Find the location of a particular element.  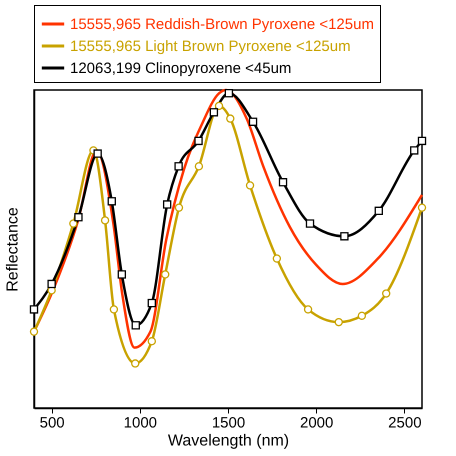

x-tick-label: 1000 is located at coordinates (141, 423).